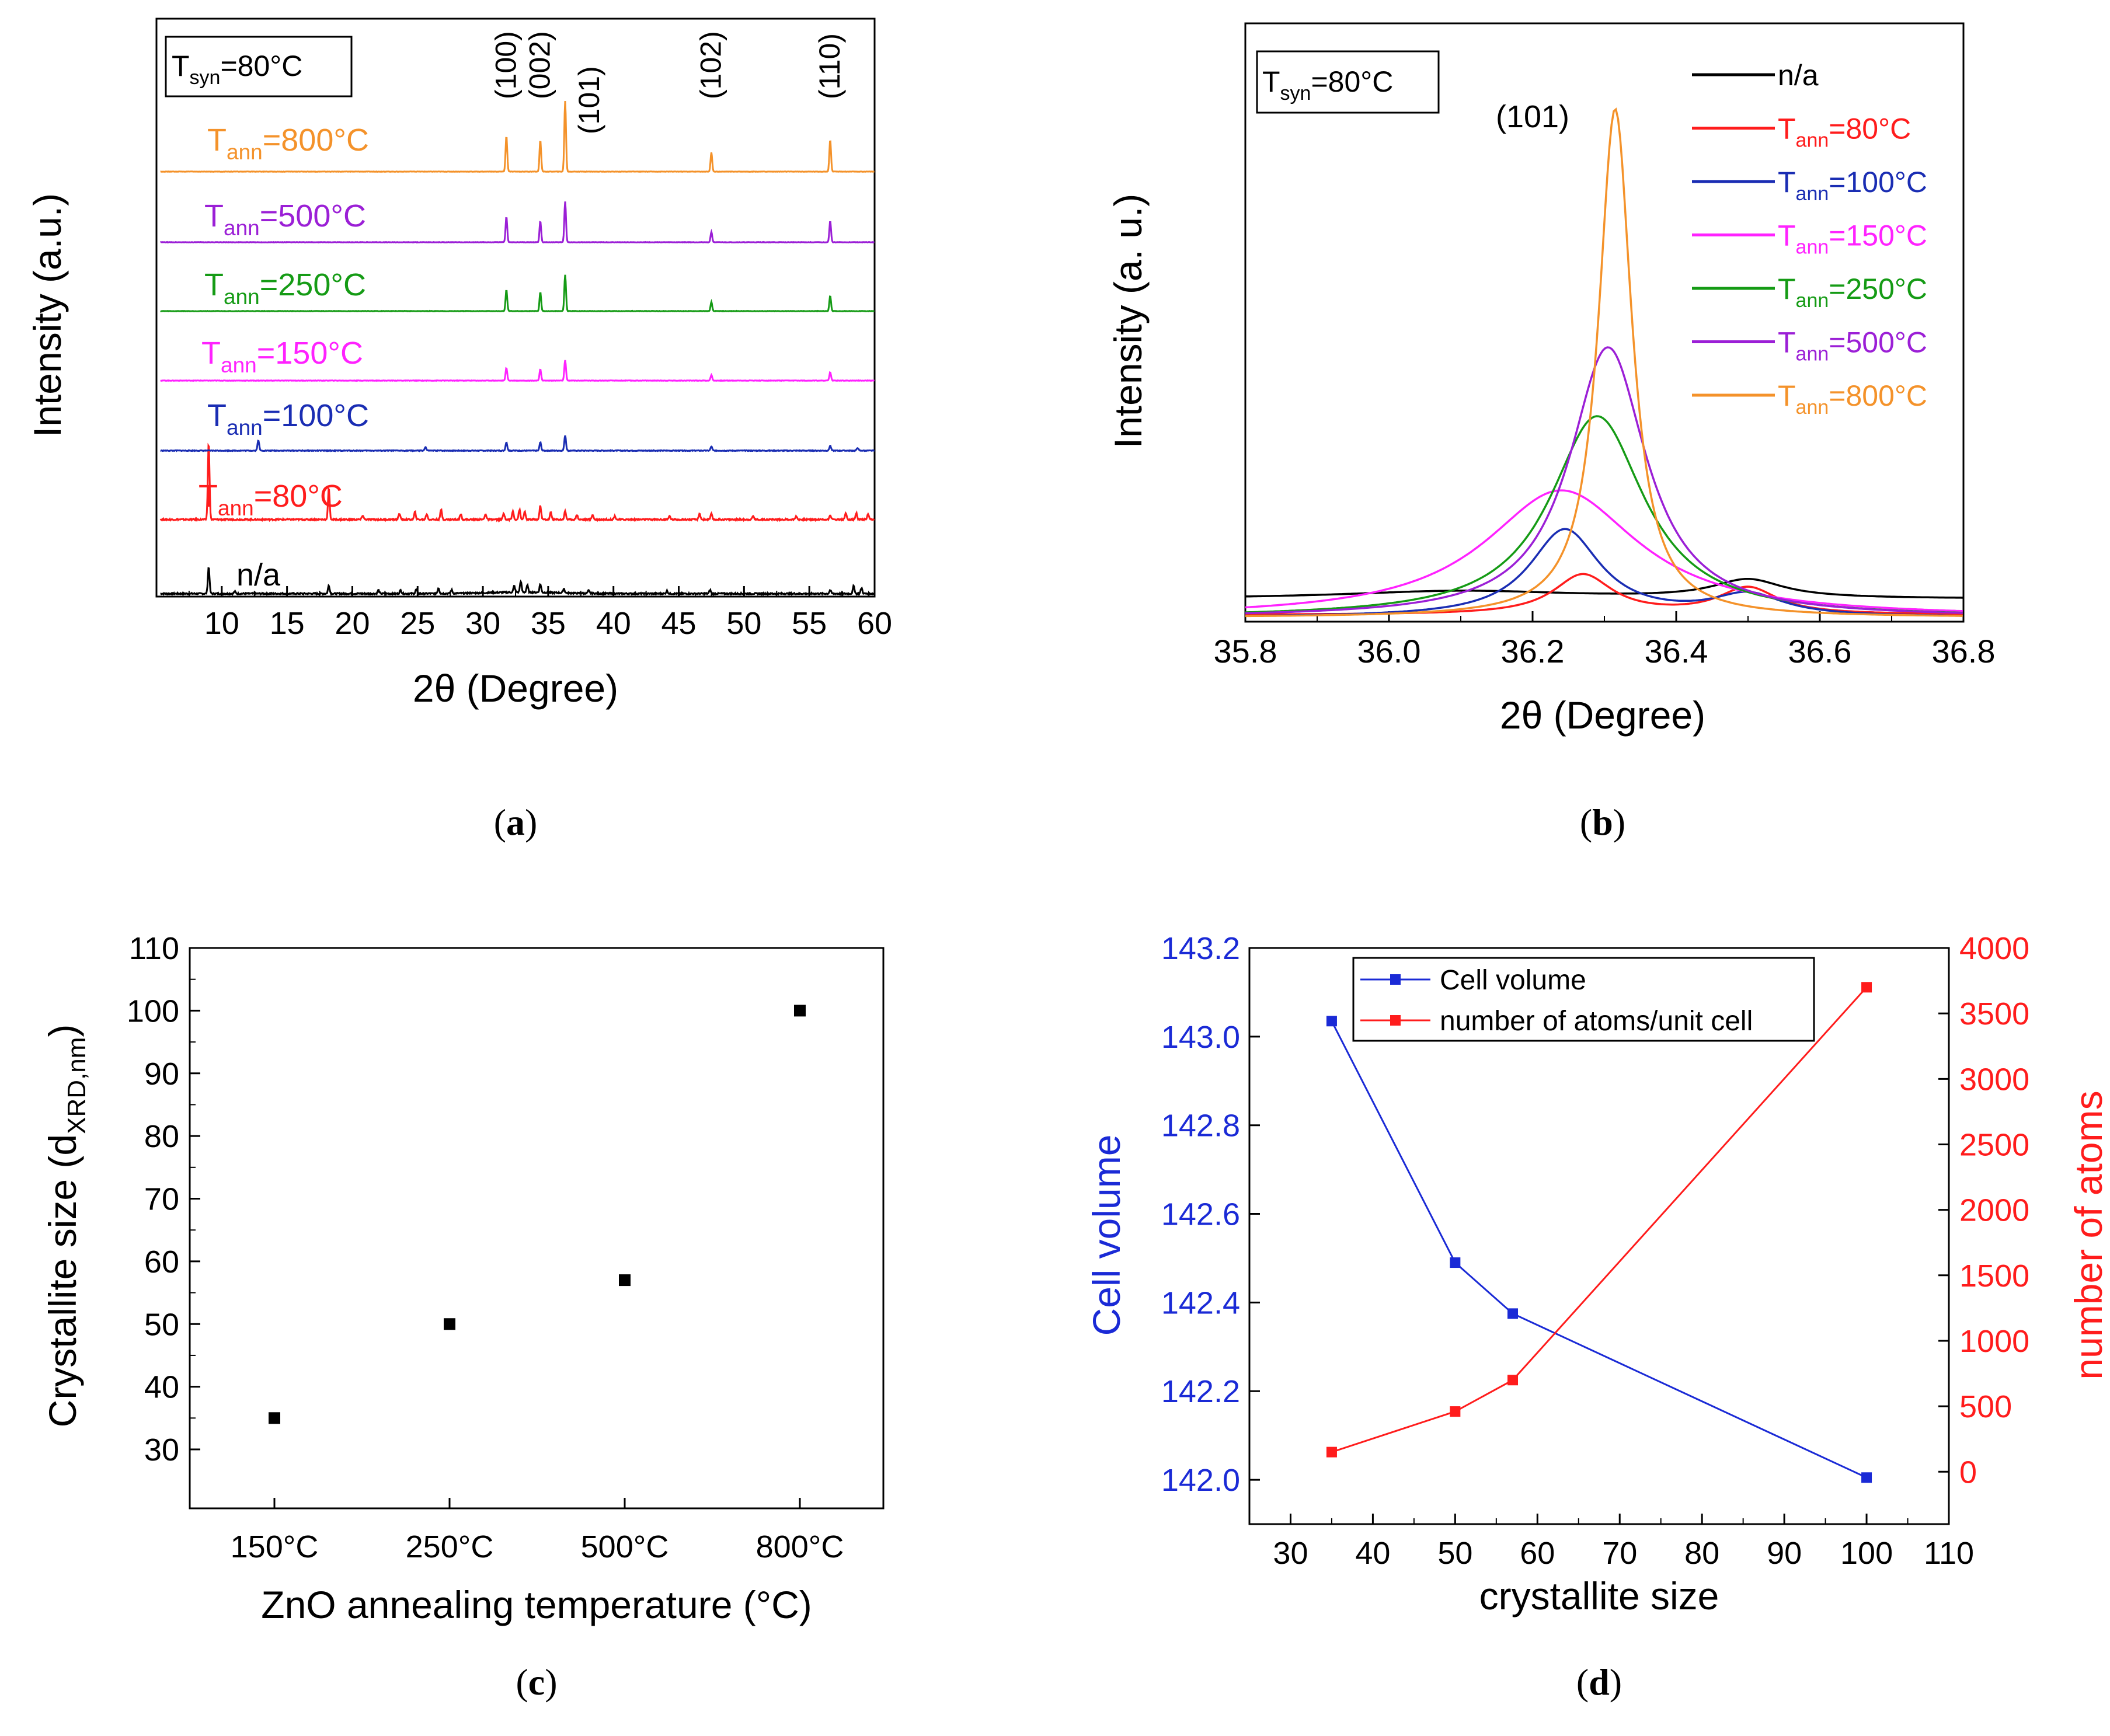 The width and height of the screenshot is (2110, 1736). I want to click on y-left-tick-label: 142.2, so click(1201, 1391).